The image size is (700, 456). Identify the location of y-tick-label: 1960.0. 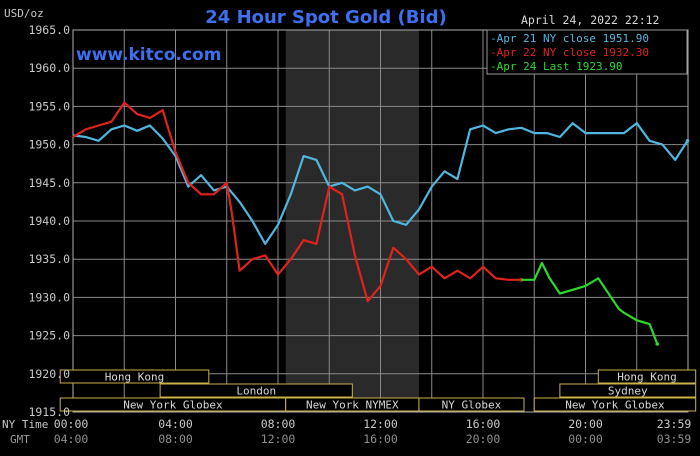
(49, 68).